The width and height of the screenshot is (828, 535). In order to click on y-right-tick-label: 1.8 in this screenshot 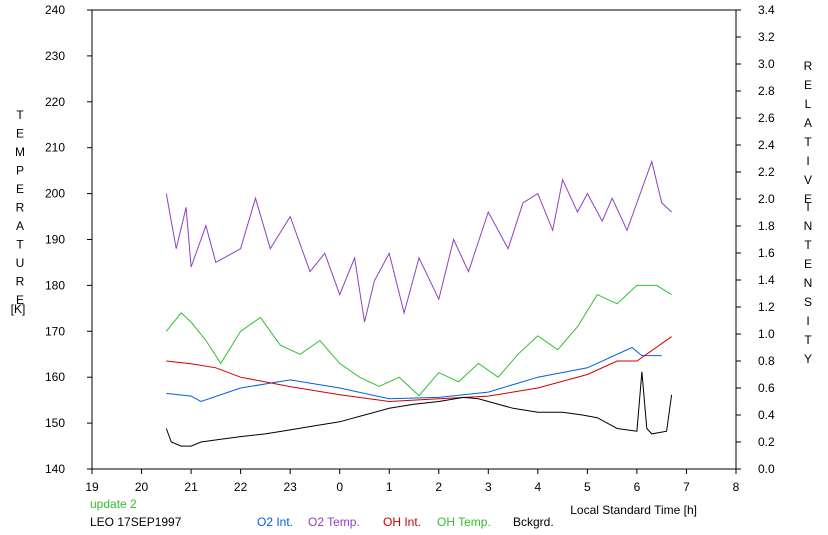, I will do `click(766, 226)`.